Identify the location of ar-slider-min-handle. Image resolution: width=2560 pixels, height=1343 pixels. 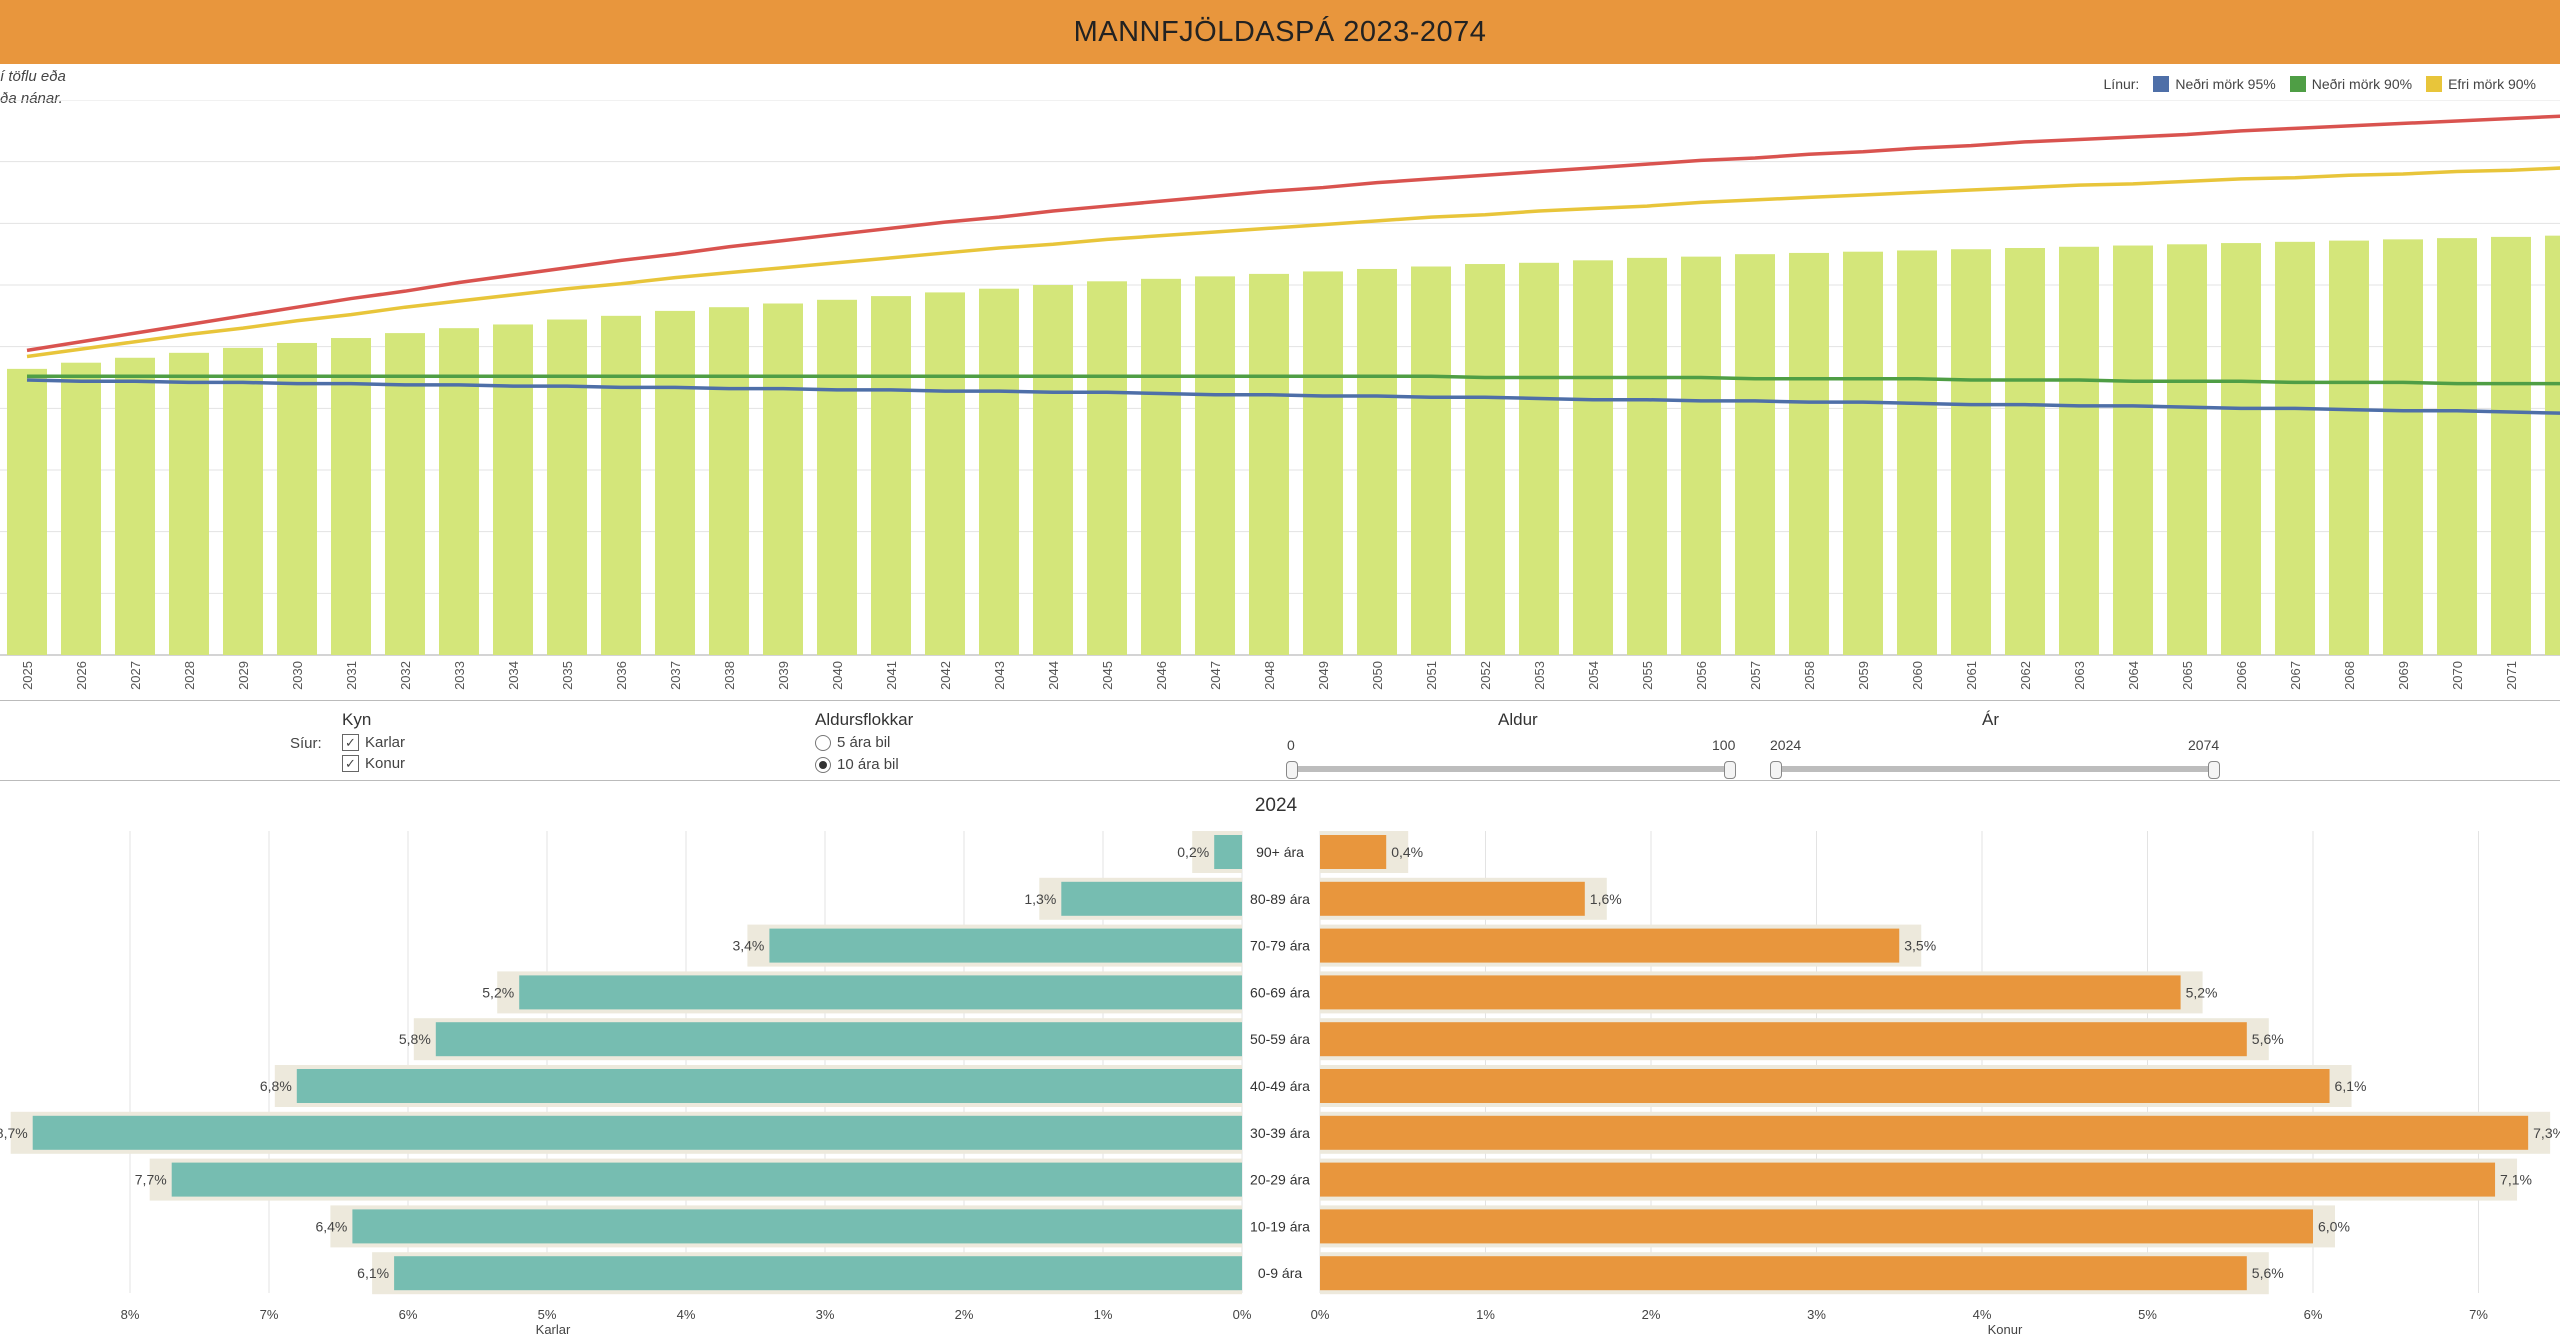
(1776, 770).